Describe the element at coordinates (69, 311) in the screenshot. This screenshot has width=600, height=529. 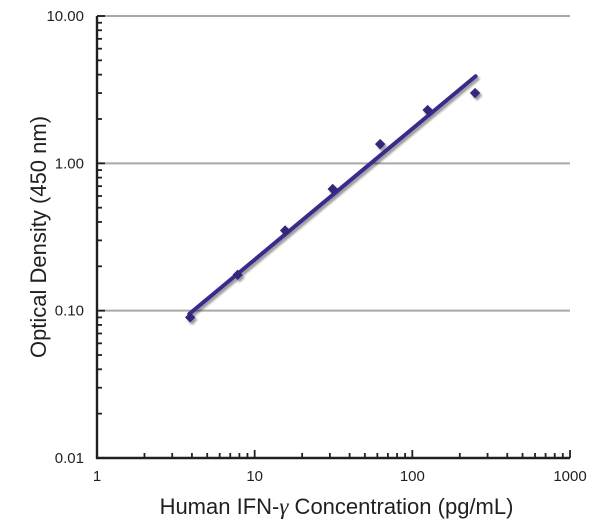
I see `y-tick-label: 0.10` at that location.